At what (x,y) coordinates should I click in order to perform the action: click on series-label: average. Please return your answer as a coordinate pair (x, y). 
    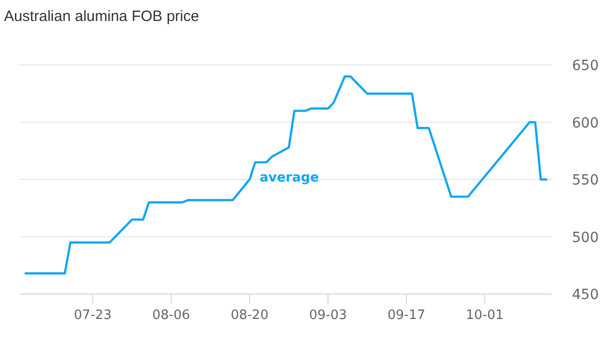
    Looking at the image, I should click on (290, 178).